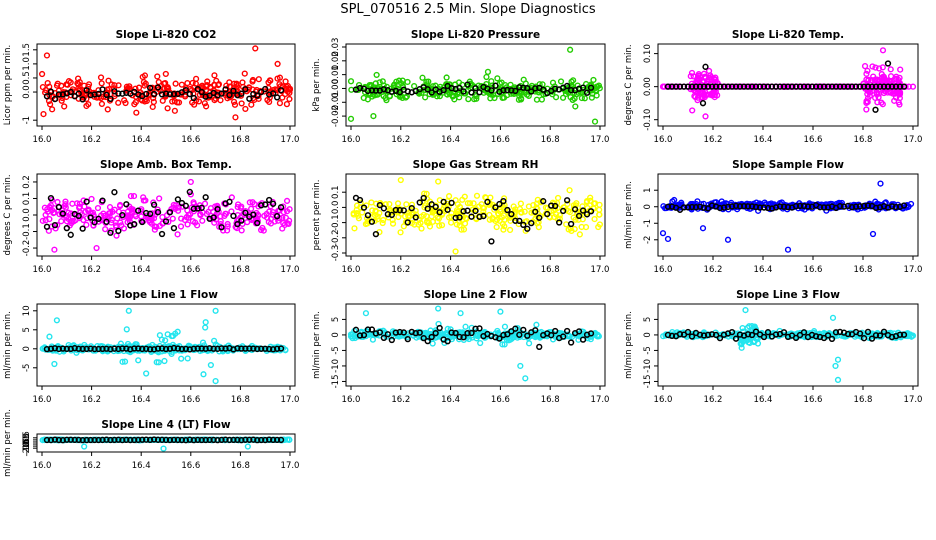  What do you see at coordinates (336, 334) in the screenshot?
I see `y-tick-label: 0` at bounding box center [336, 334].